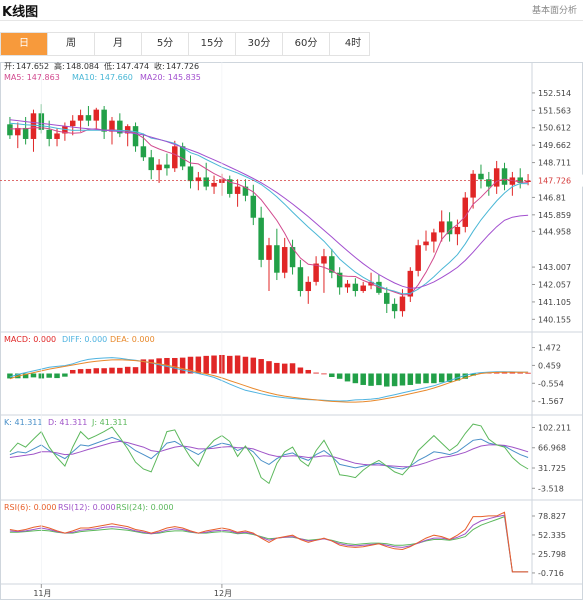 This screenshot has width=583, height=600. Describe the element at coordinates (118, 44) in the screenshot. I see `tab-2: 月` at that location.